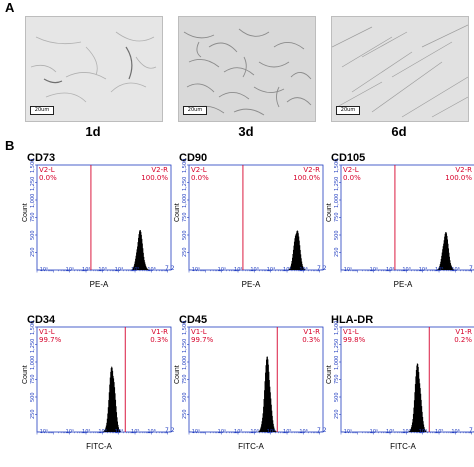  Describe the element at coordinates (10, 145) in the screenshot. I see `panel-b-label: B` at that location.